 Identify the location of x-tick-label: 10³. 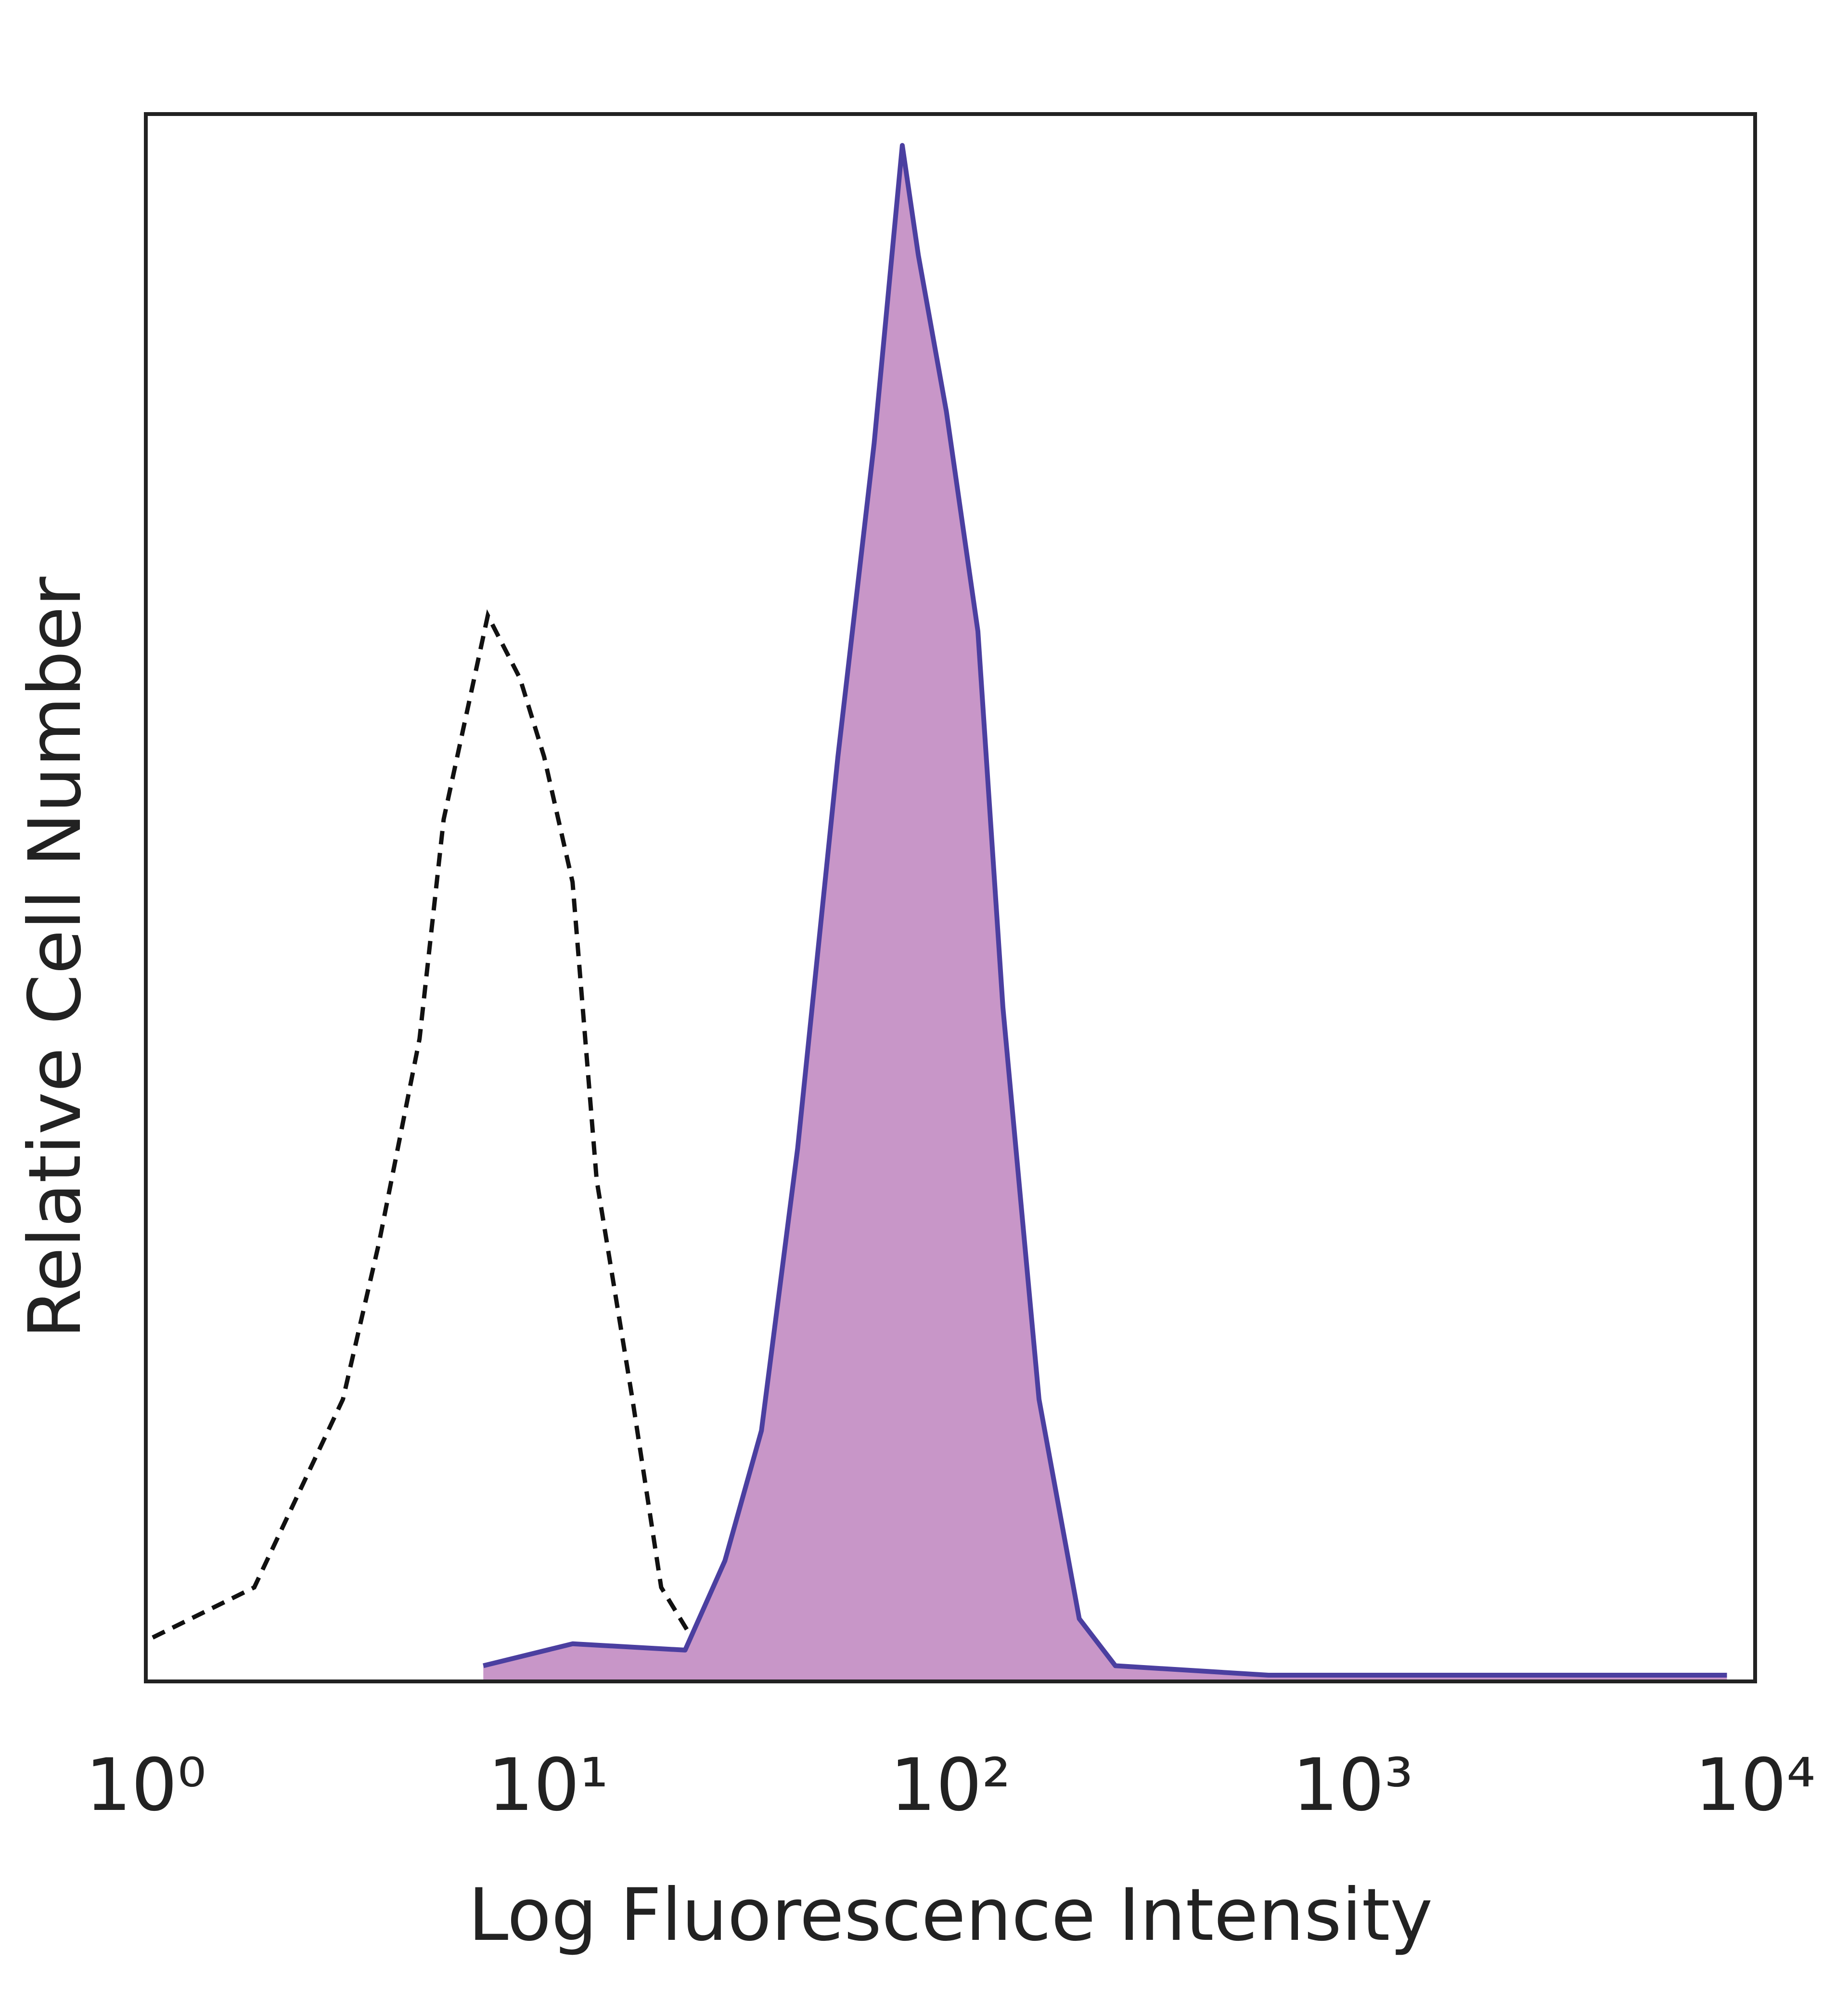
(1352, 1785).